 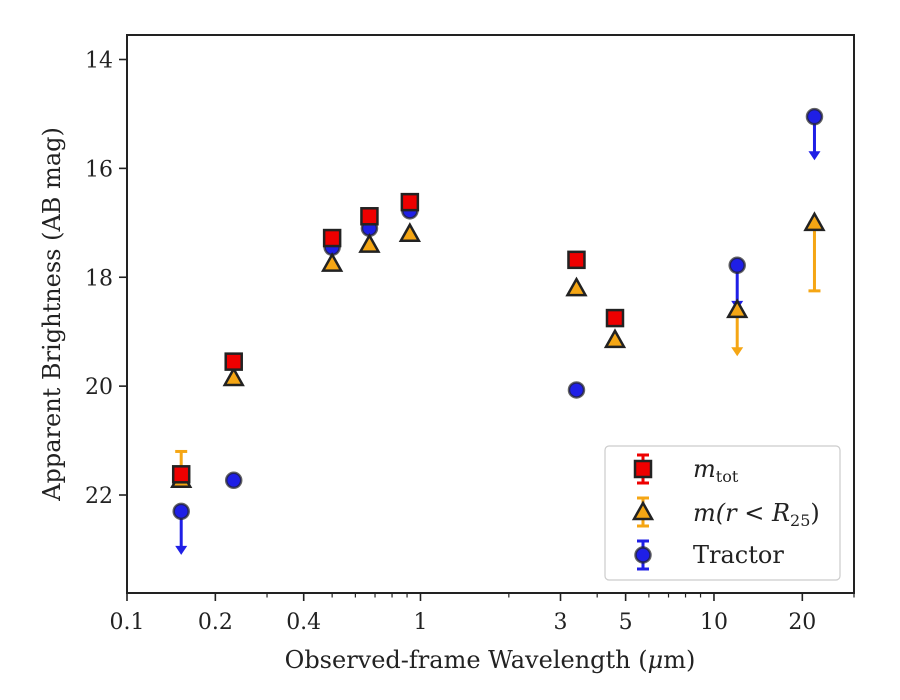 I want to click on y-tick-label: 18, so click(x=99, y=278).